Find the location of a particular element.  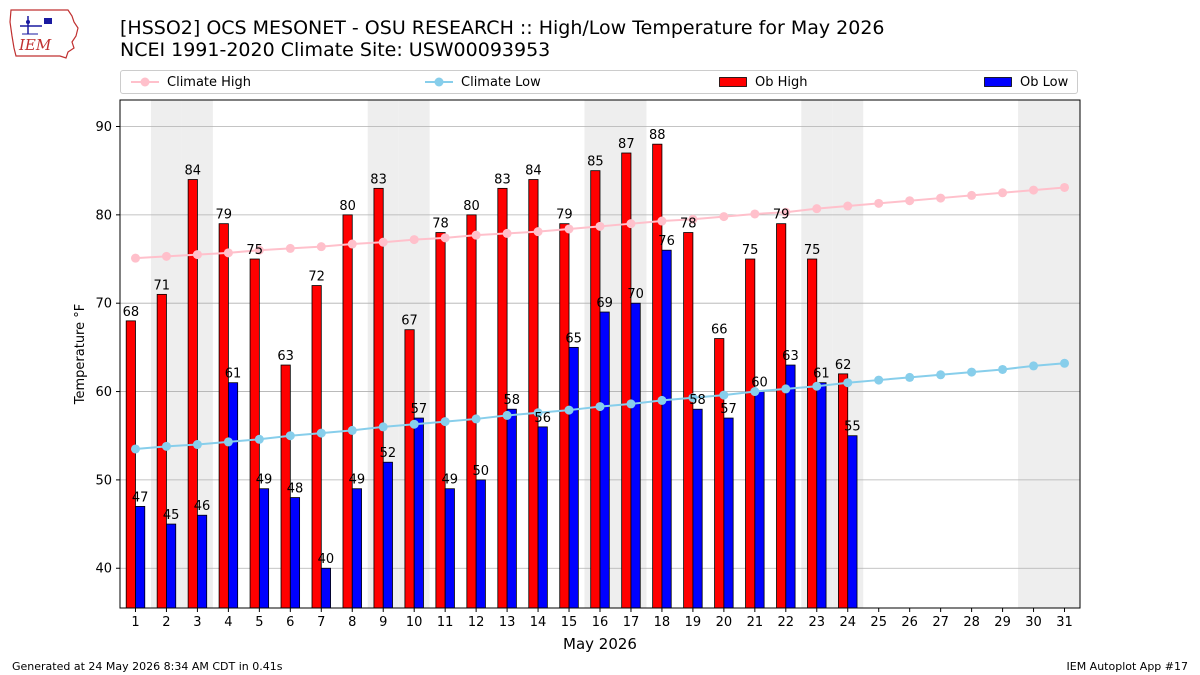

ob-low-label-day-9: 52 is located at coordinates (388, 453).